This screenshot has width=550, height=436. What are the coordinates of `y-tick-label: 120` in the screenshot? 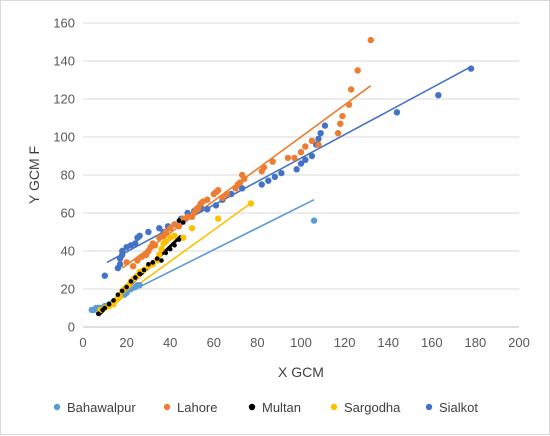 It's located at (64, 99).